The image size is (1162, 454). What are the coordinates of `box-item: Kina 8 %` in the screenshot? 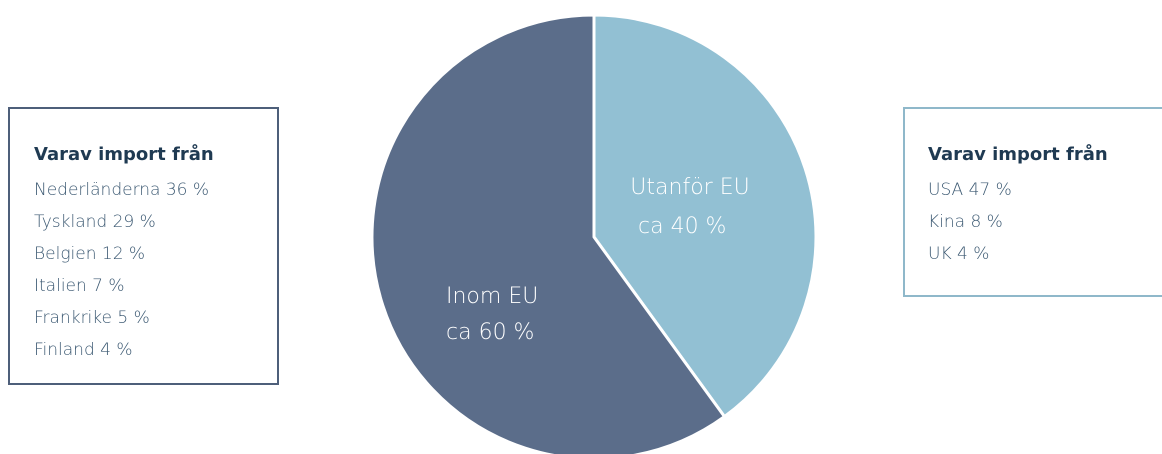 It's located at (965, 222).